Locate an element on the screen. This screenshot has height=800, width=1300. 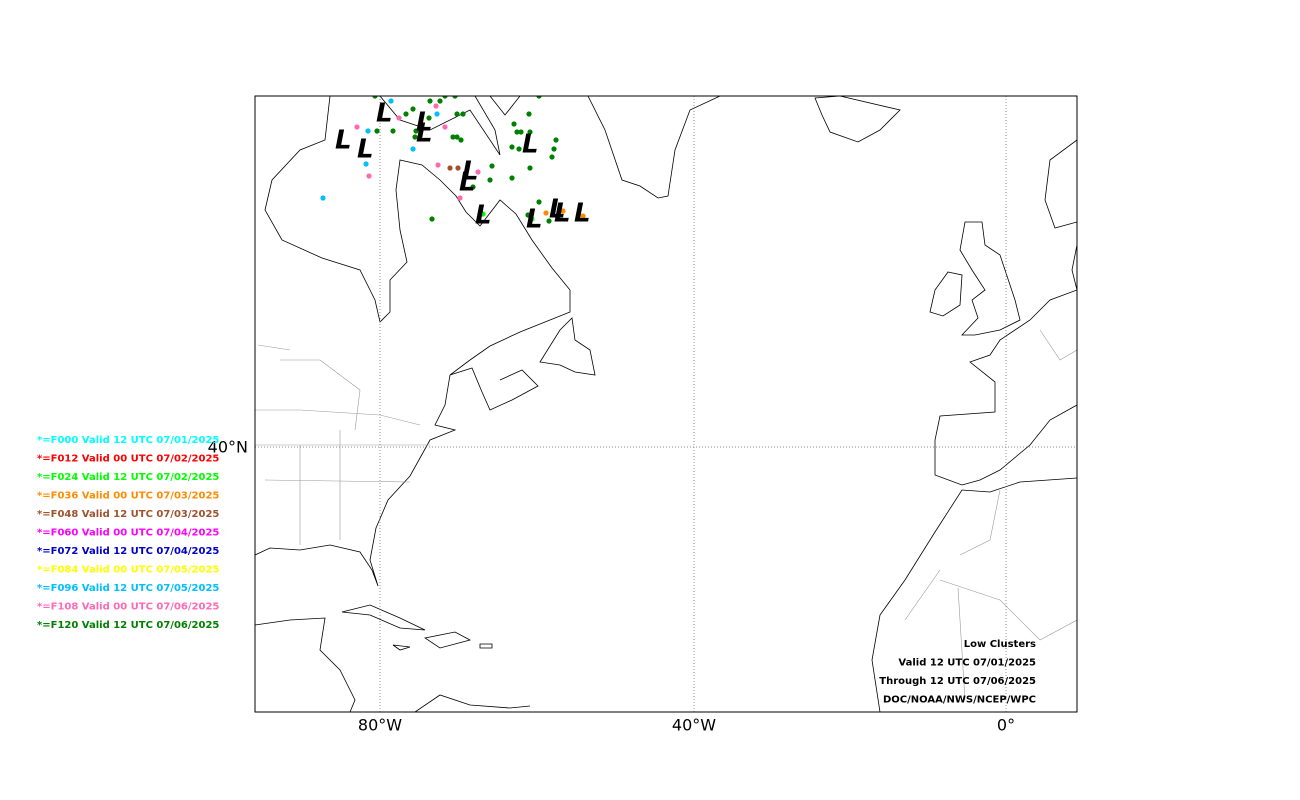
legend-entry: *=F120 Valid 12 UTC 07/06/2025 is located at coordinates (128, 625).